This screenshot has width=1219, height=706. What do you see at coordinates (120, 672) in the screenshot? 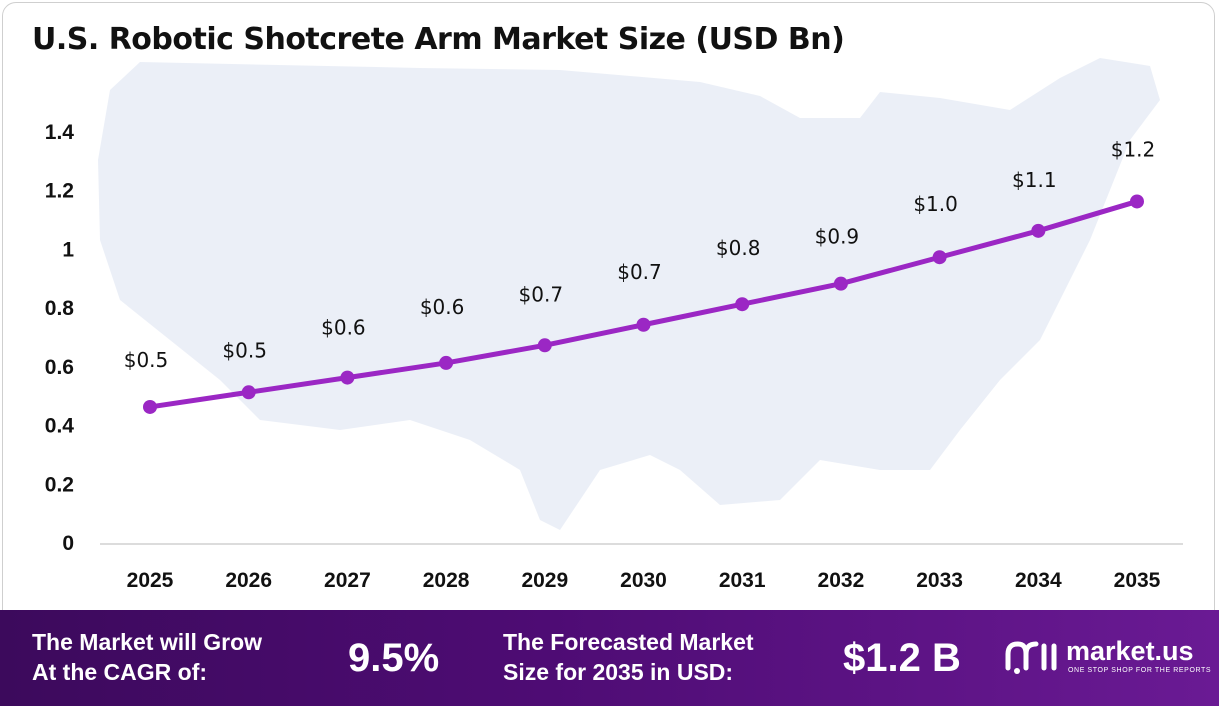
I see `cagr-label-line2: At the CAGR of:` at bounding box center [120, 672].